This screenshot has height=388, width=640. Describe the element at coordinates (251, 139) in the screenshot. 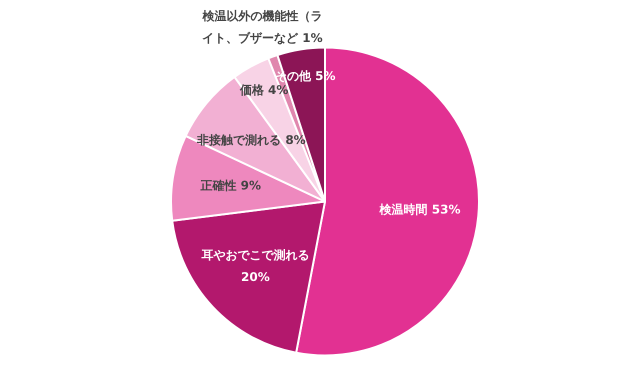

I see `slice-label: 非接触で測れる 8%` at that location.